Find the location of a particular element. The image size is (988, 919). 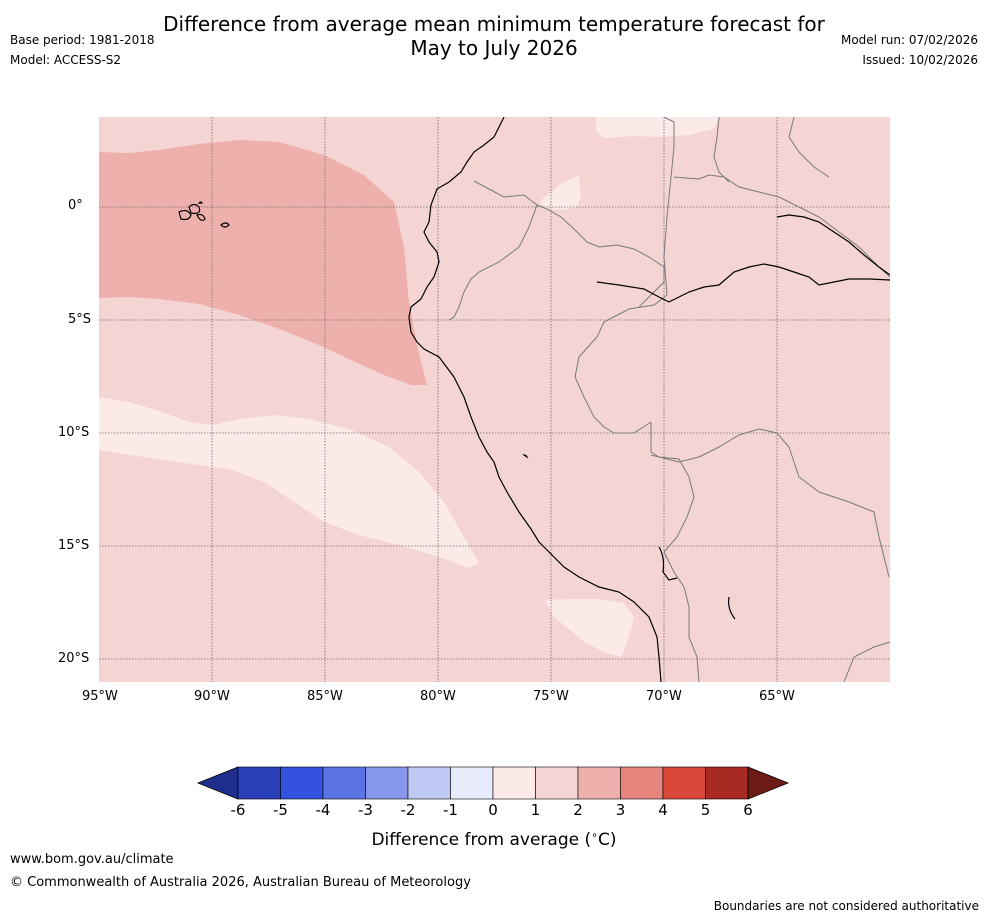

colorbar-tick-label: 4 is located at coordinates (663, 810).